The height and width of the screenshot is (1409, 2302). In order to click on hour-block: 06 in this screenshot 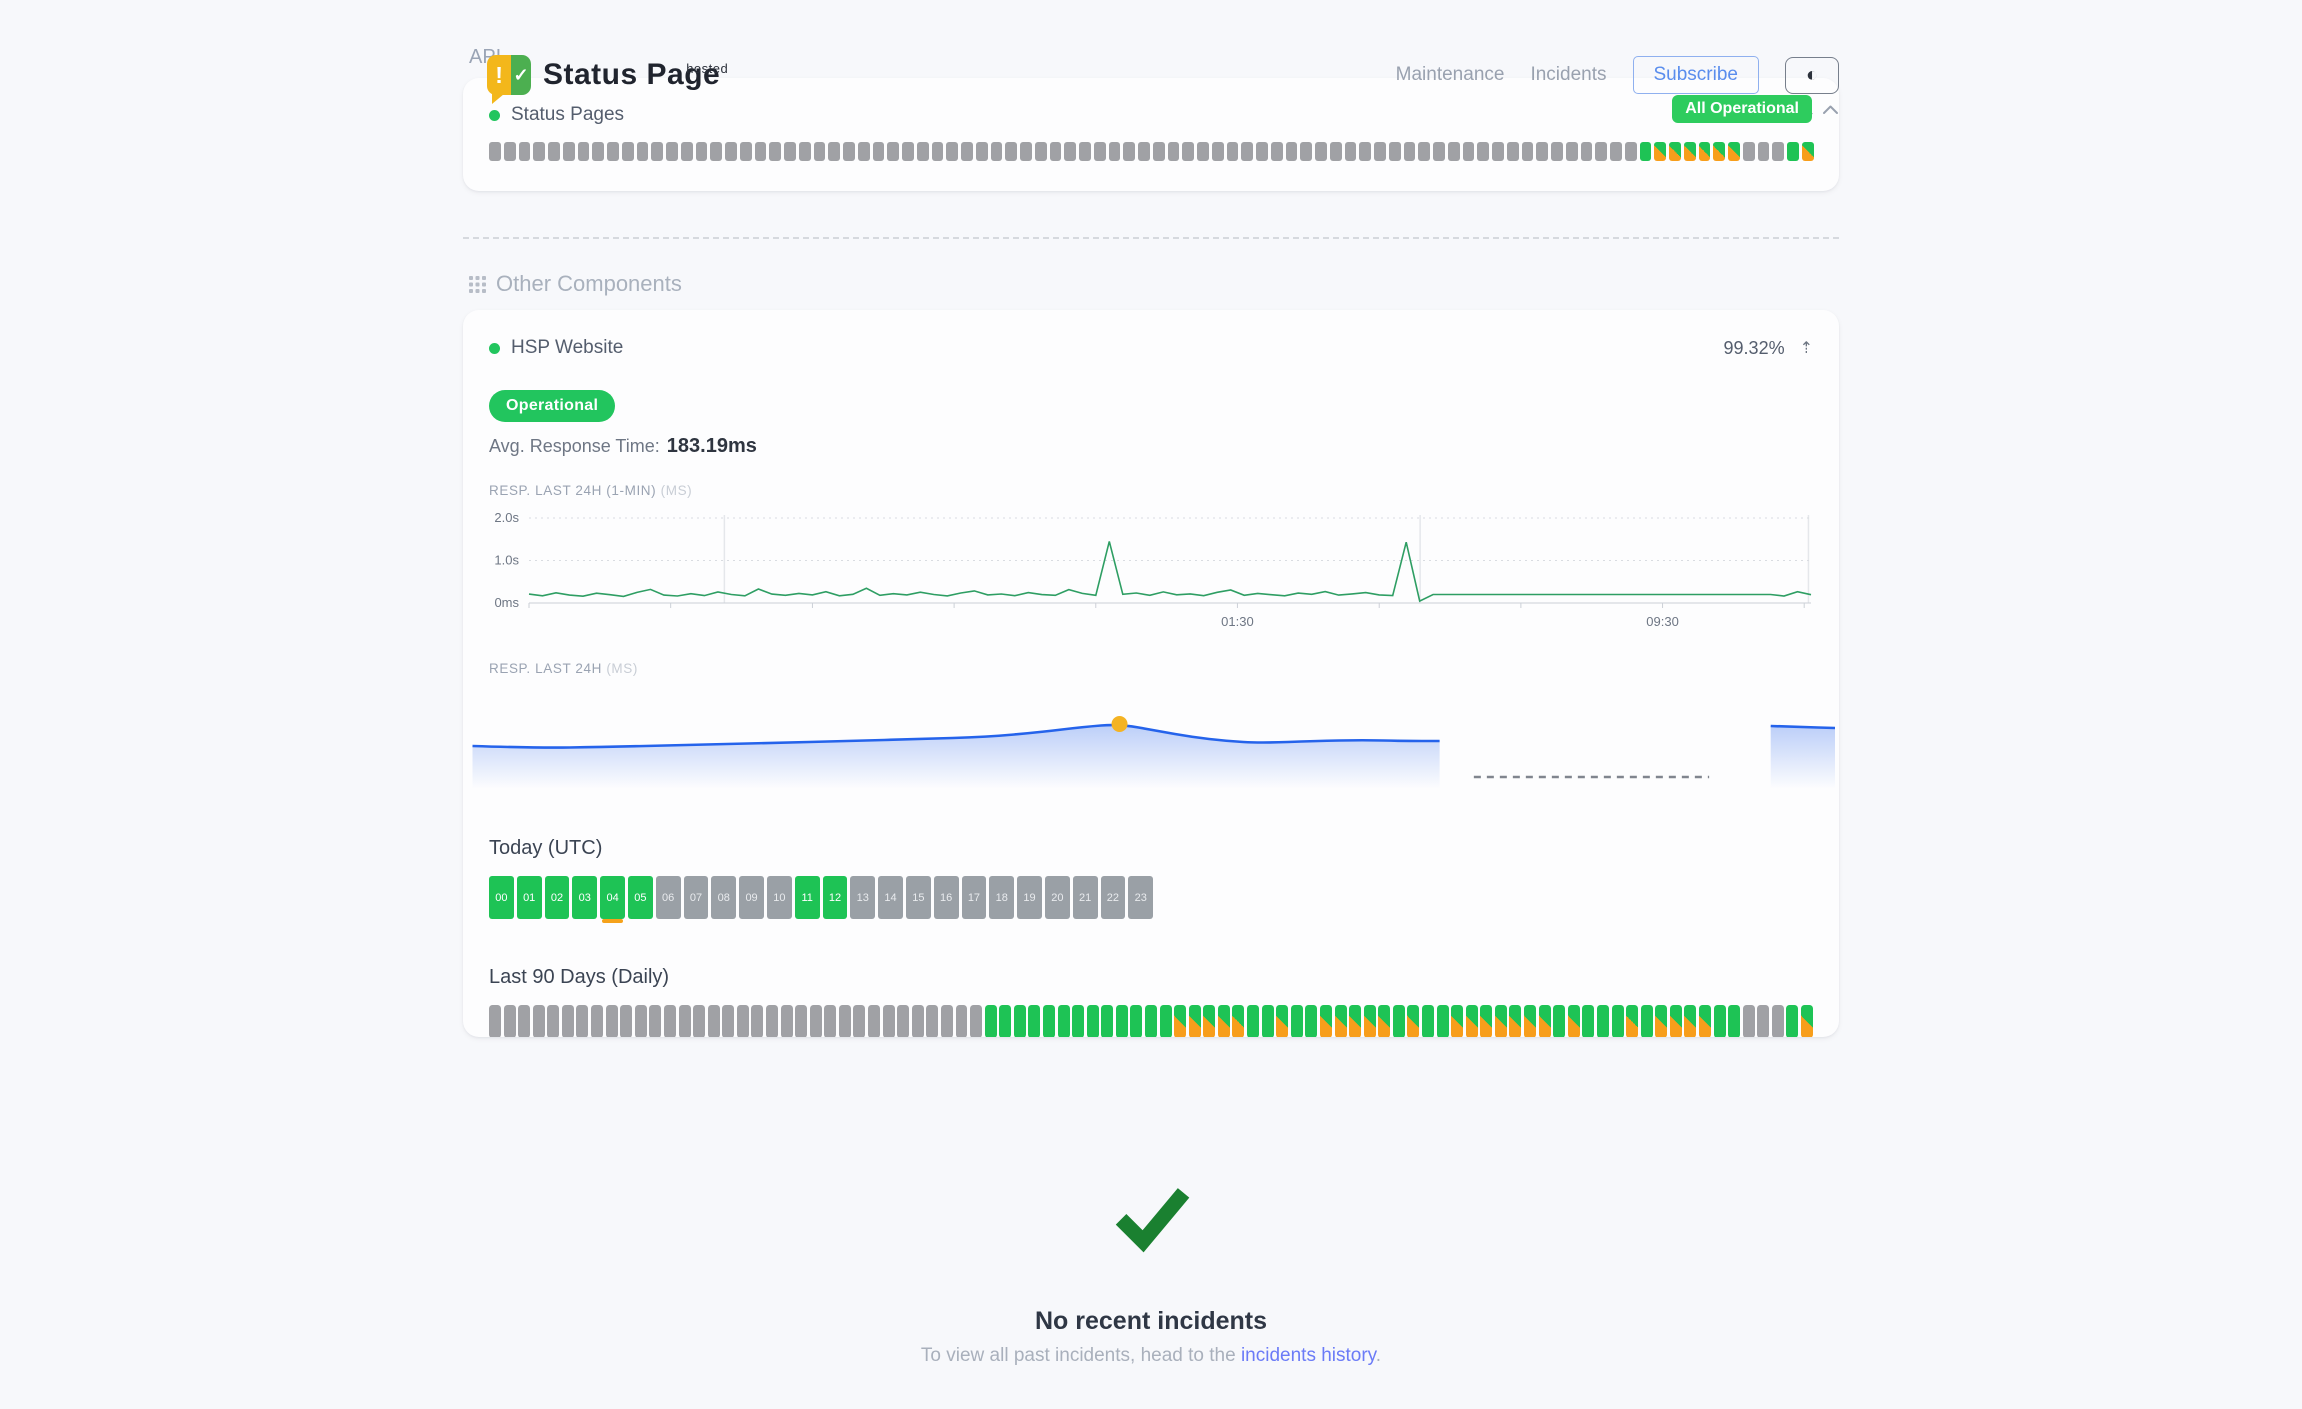, I will do `click(668, 897)`.